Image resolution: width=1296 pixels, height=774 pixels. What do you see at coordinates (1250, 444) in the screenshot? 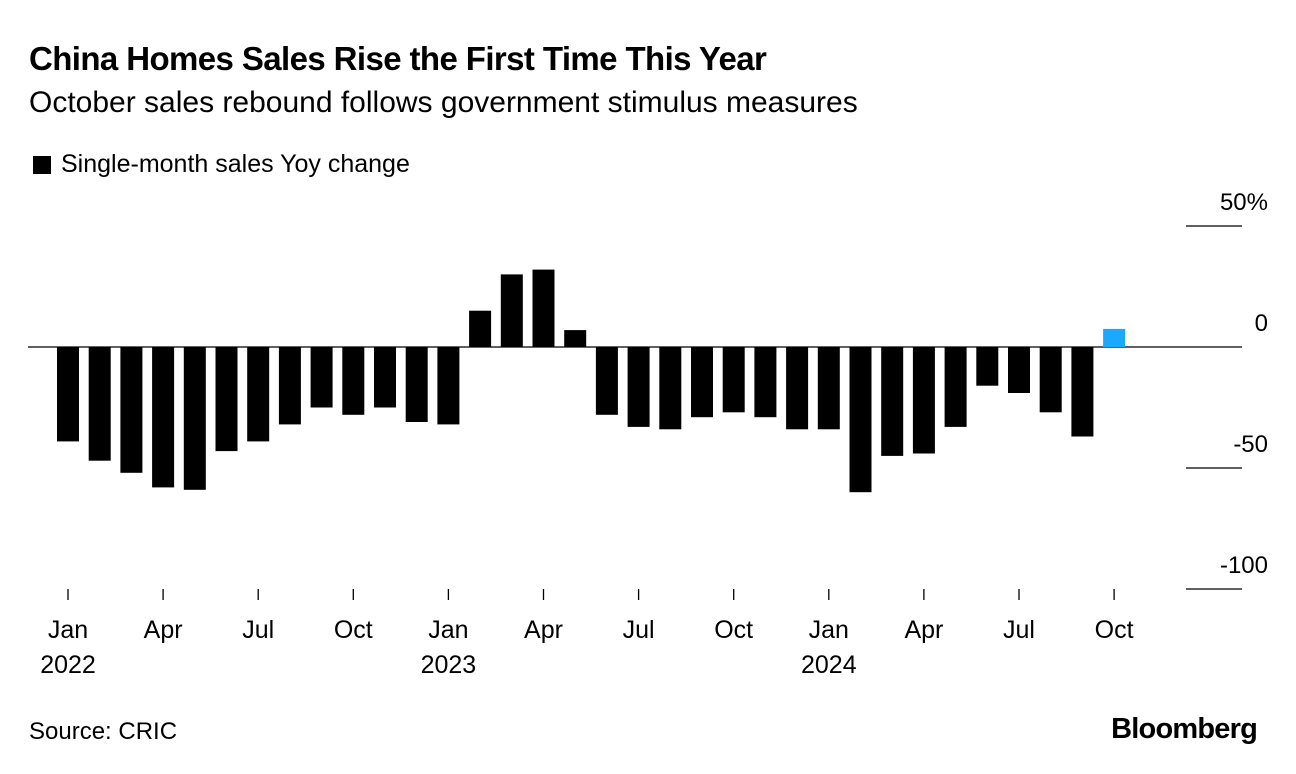
I see `y-tick-label: -50` at bounding box center [1250, 444].